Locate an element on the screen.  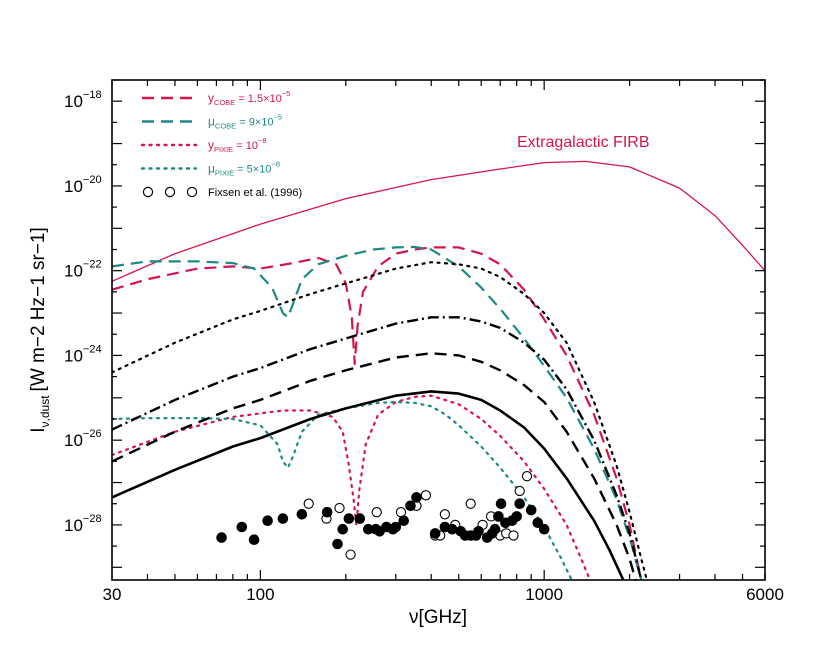
x-tick-label: 1000 is located at coordinates (544, 594).